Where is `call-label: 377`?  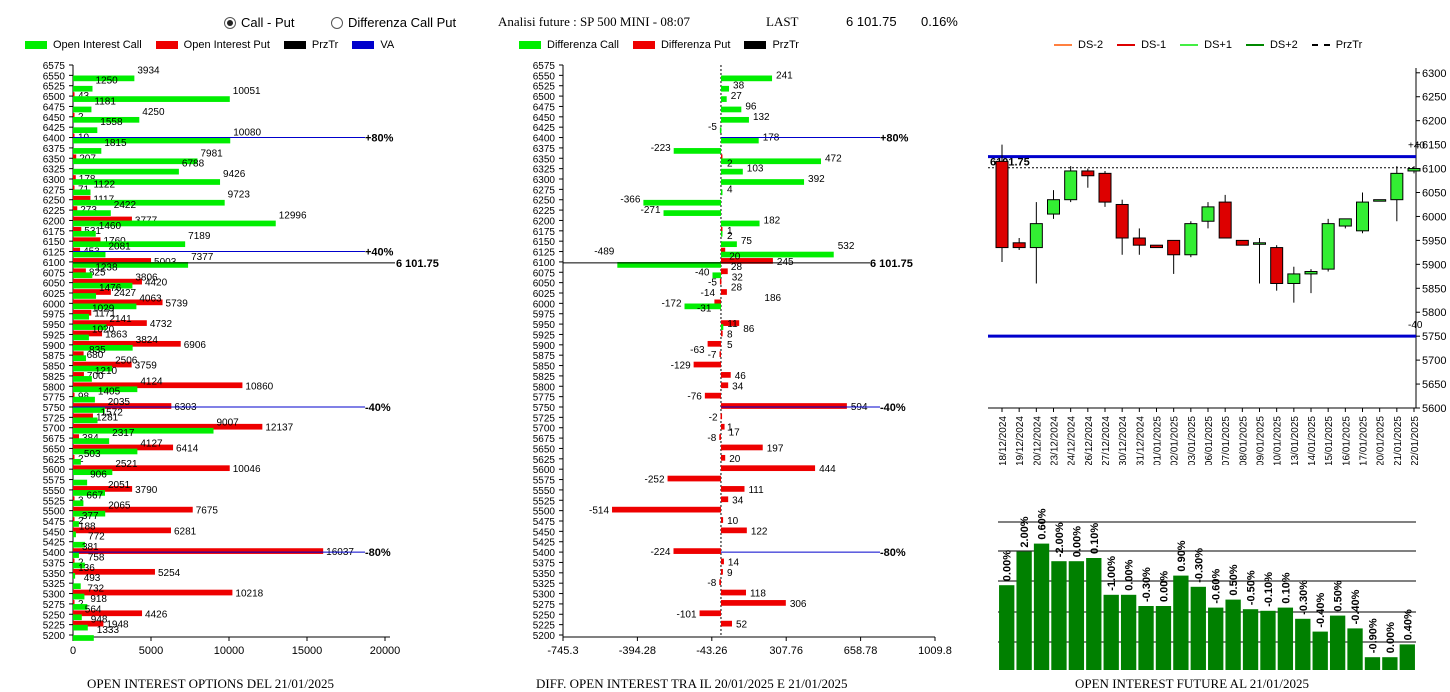 call-label: 377 is located at coordinates (90, 516).